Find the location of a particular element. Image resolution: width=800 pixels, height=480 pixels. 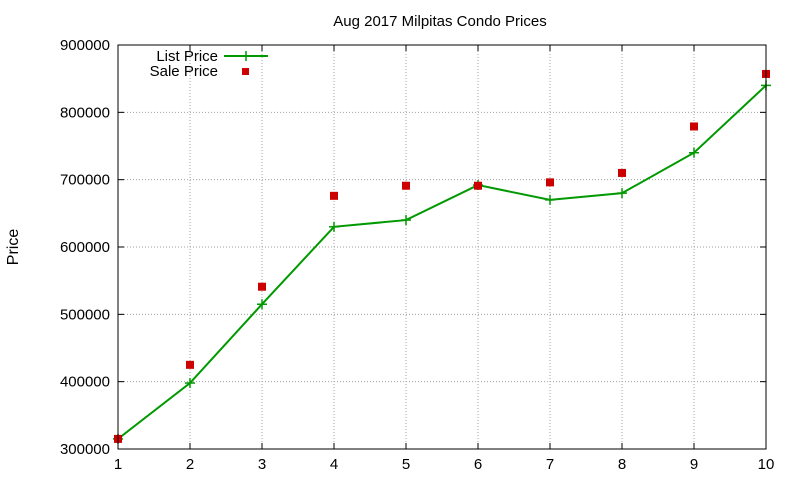

x-tick-label: 3 is located at coordinates (262, 464).